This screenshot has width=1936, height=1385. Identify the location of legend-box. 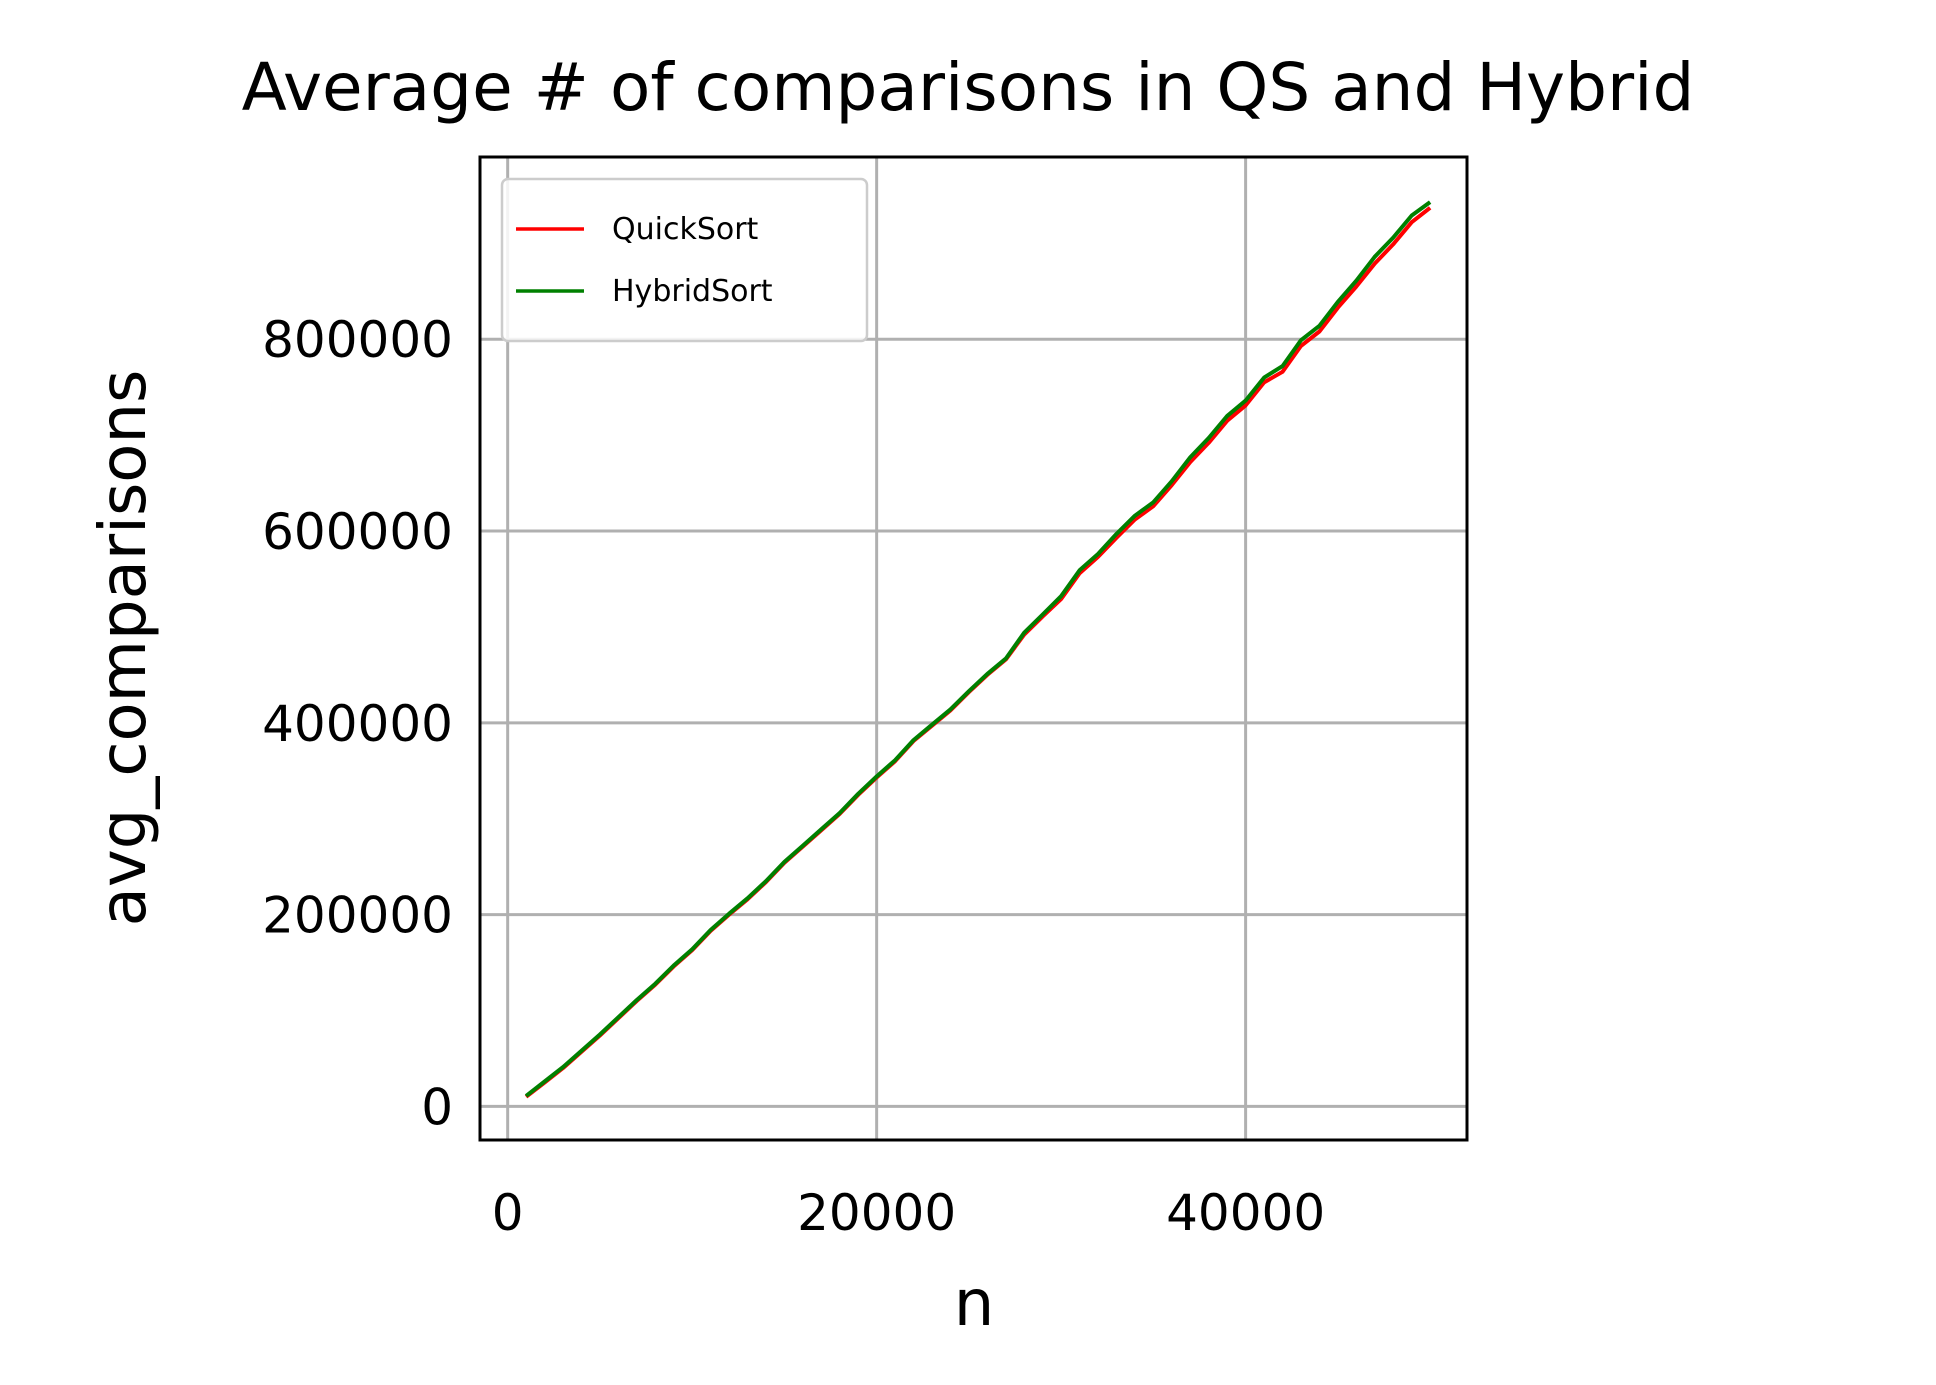
(684, 260).